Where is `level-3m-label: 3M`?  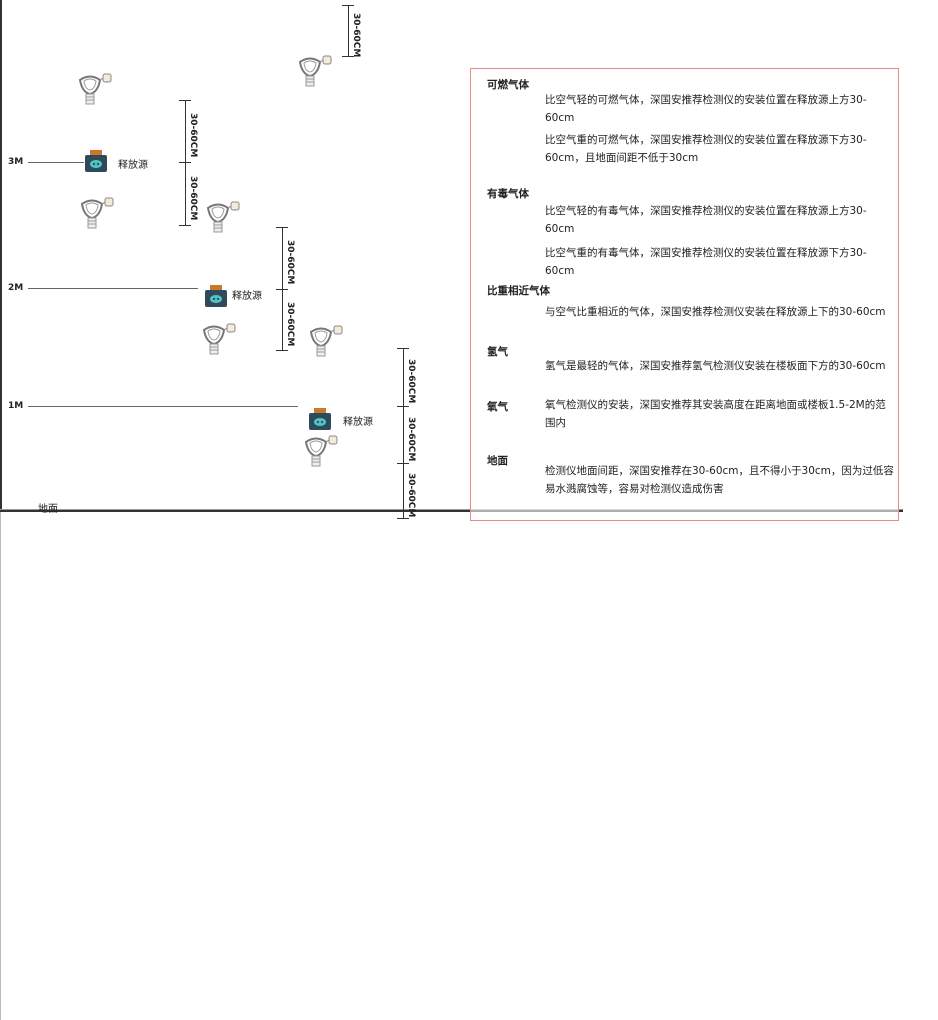
level-3m-label: 3M is located at coordinates (16, 162).